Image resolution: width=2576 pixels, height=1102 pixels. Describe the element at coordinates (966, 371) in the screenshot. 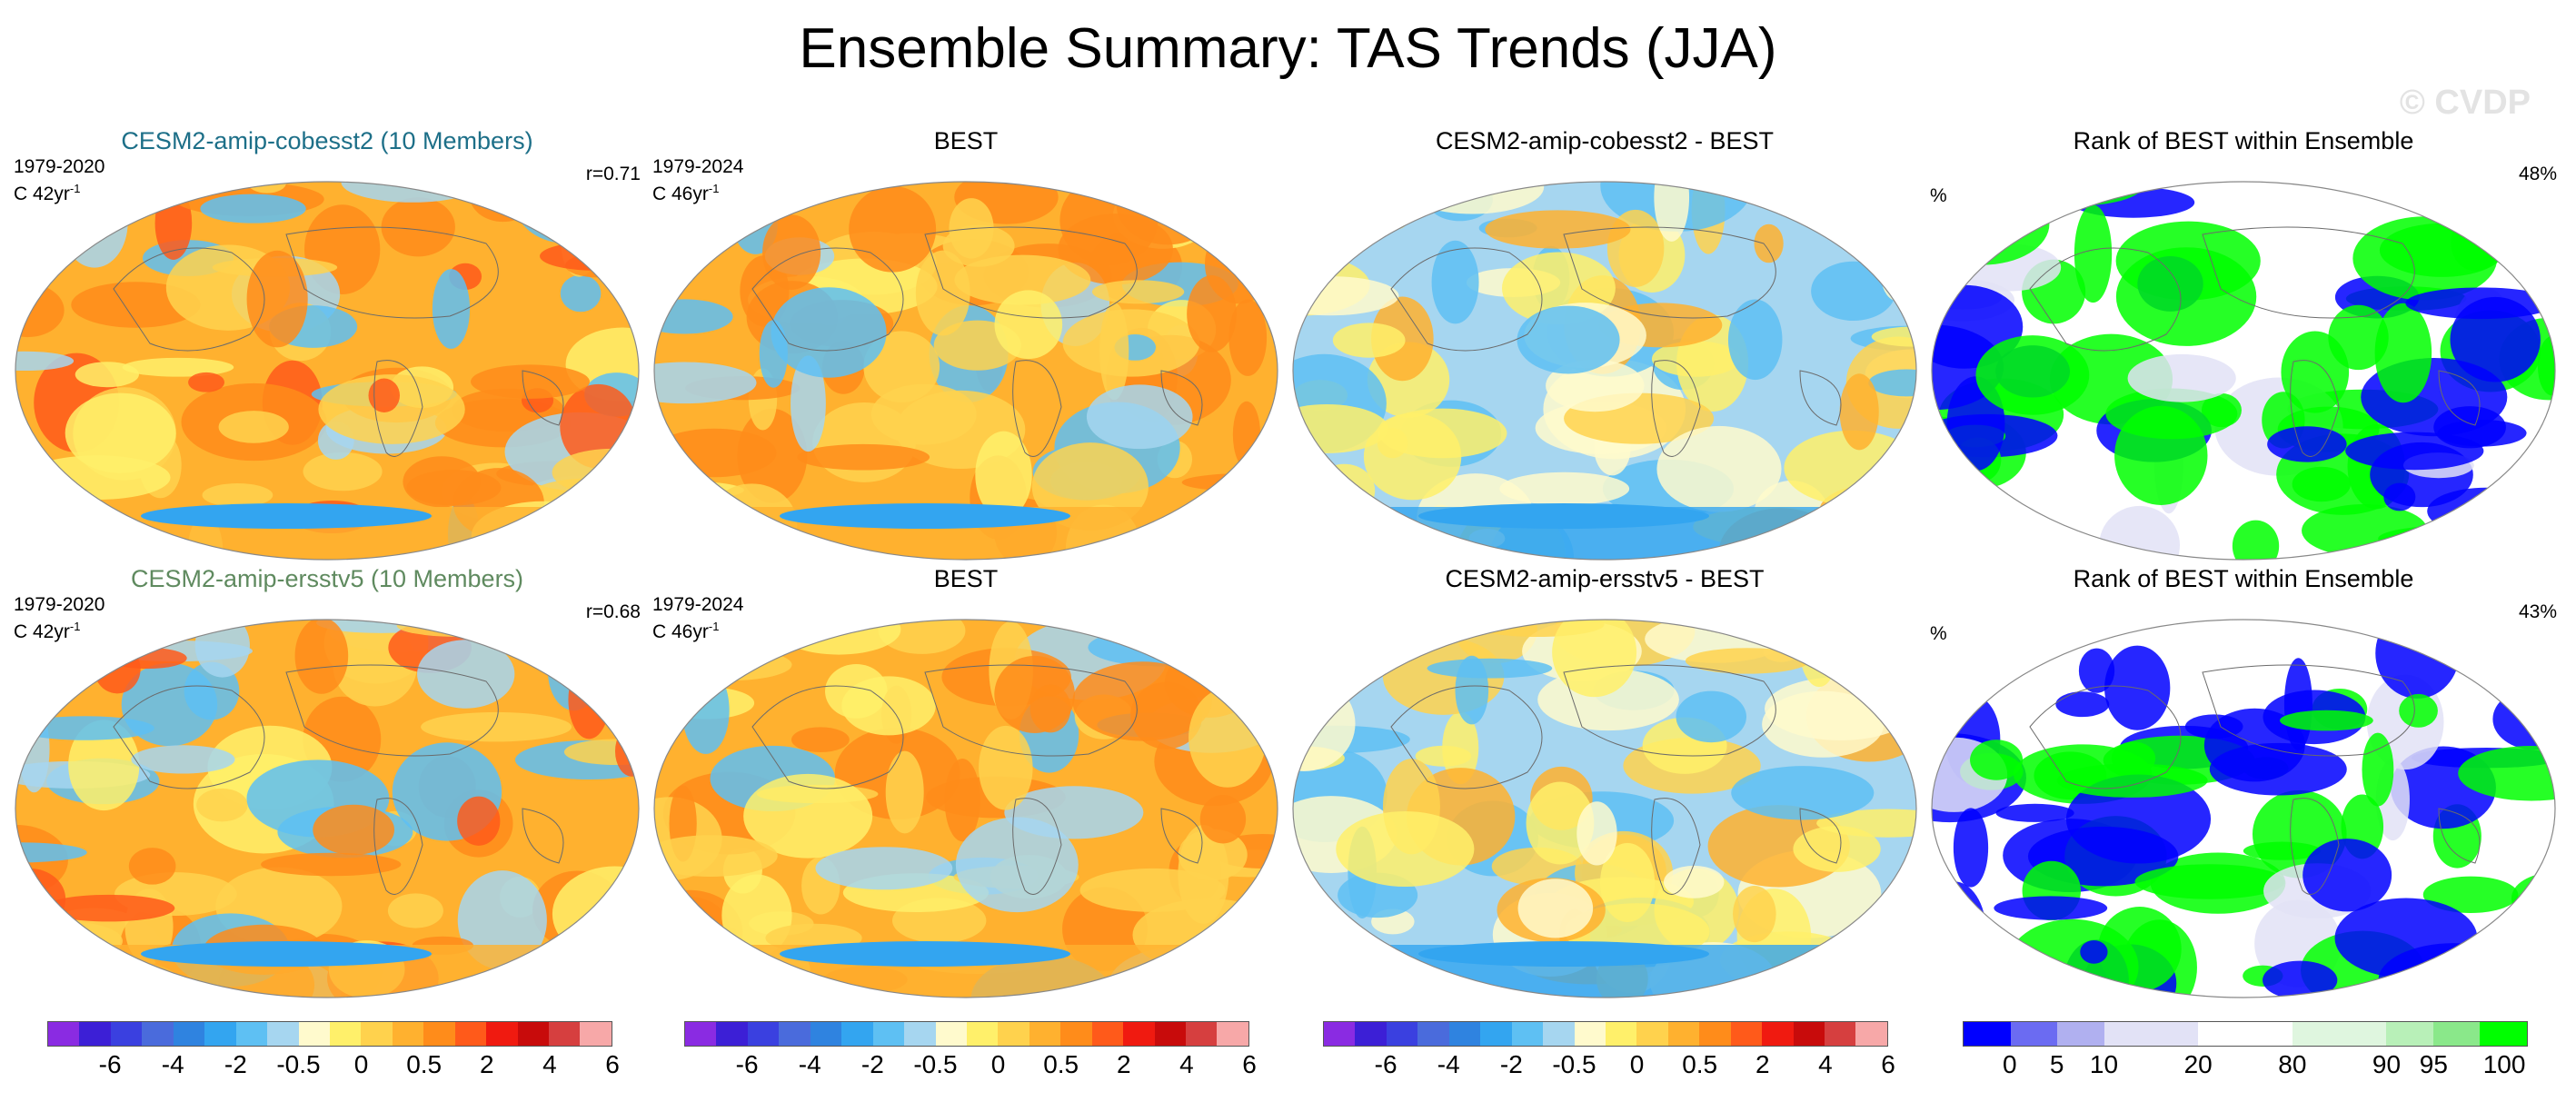

I see `global-map-observations` at that location.